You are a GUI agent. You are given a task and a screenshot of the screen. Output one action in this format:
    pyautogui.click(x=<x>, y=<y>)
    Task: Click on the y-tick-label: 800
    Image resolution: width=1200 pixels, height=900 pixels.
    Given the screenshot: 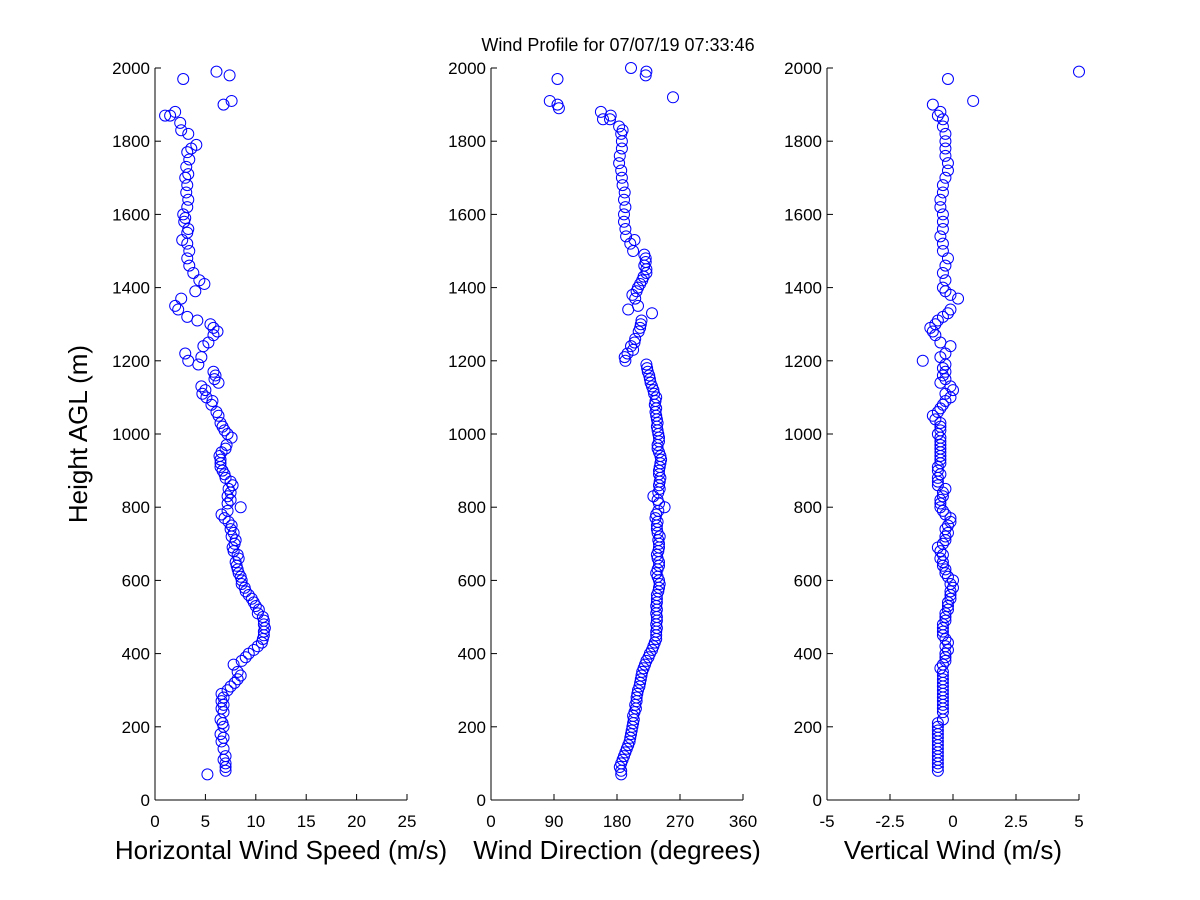 What is the action you would take?
    pyautogui.click(x=136, y=507)
    